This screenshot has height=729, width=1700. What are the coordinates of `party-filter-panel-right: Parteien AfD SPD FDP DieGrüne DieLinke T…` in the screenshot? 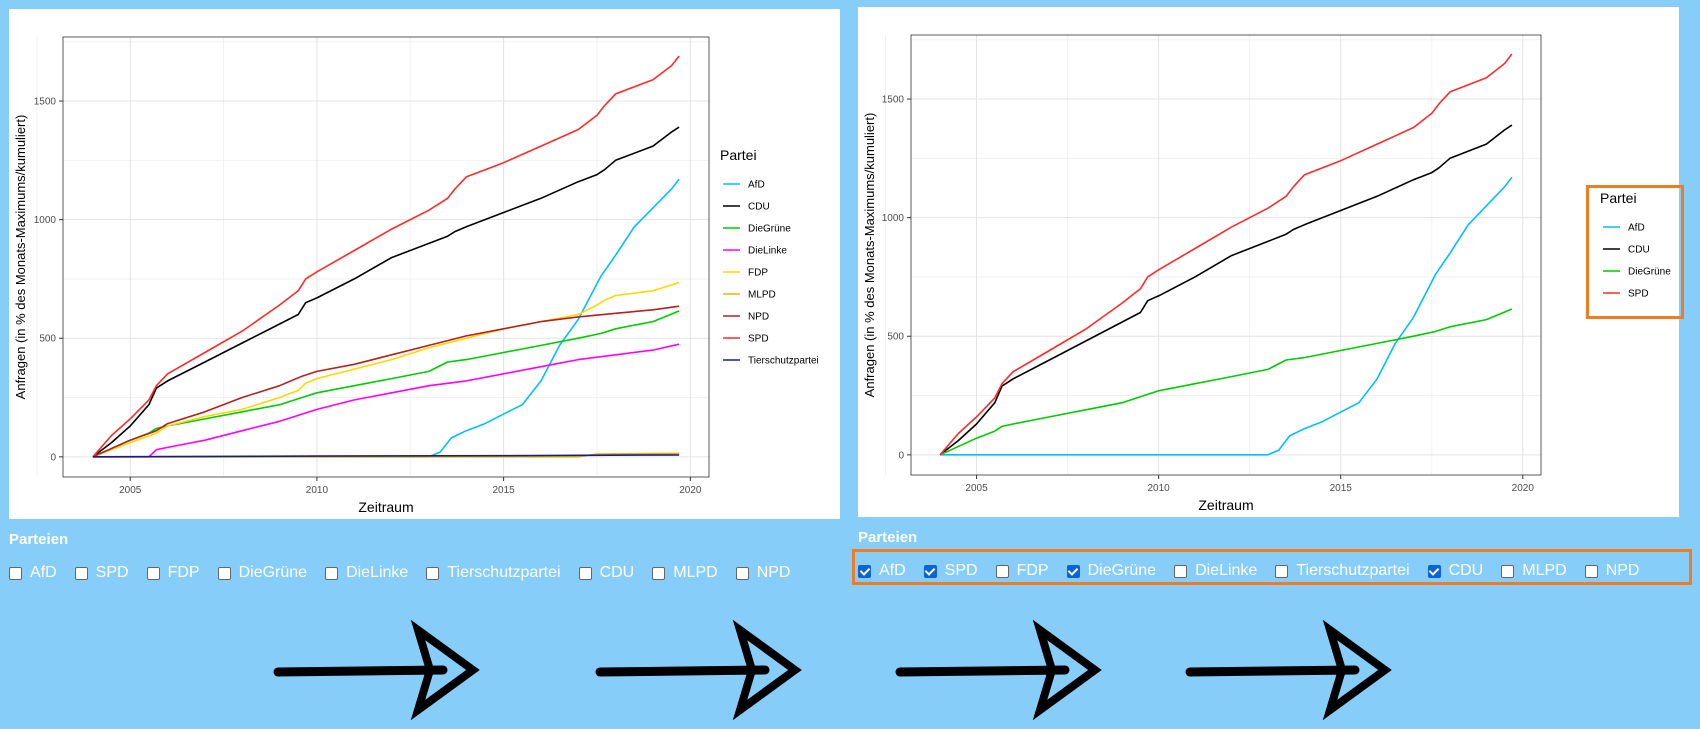 It's located at (1273, 557).